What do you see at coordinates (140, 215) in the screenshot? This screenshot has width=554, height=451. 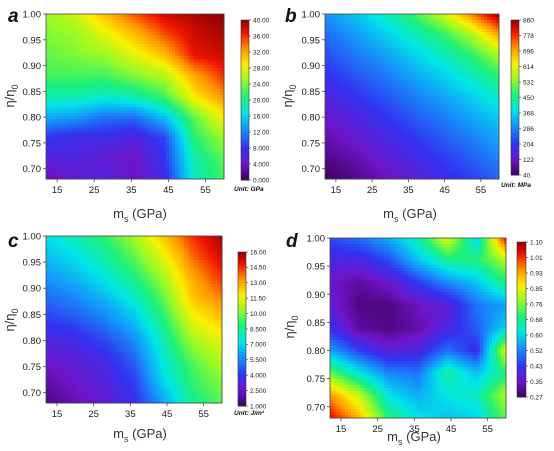 I see `x-axis-label: ms (GPa)` at bounding box center [140, 215].